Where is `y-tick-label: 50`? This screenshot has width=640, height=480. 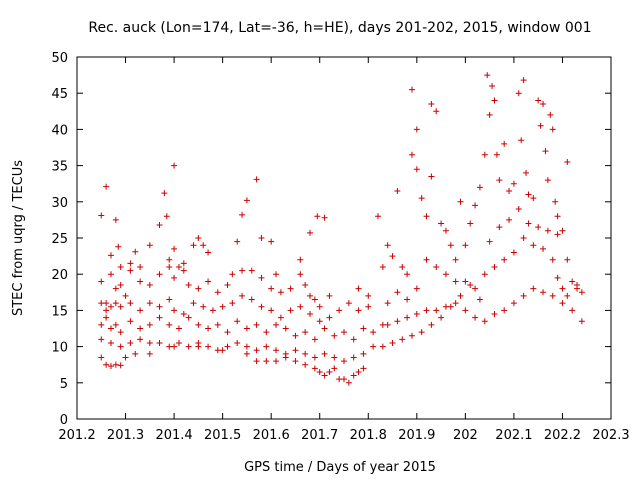 y-tick-label: 50 is located at coordinates (59, 58).